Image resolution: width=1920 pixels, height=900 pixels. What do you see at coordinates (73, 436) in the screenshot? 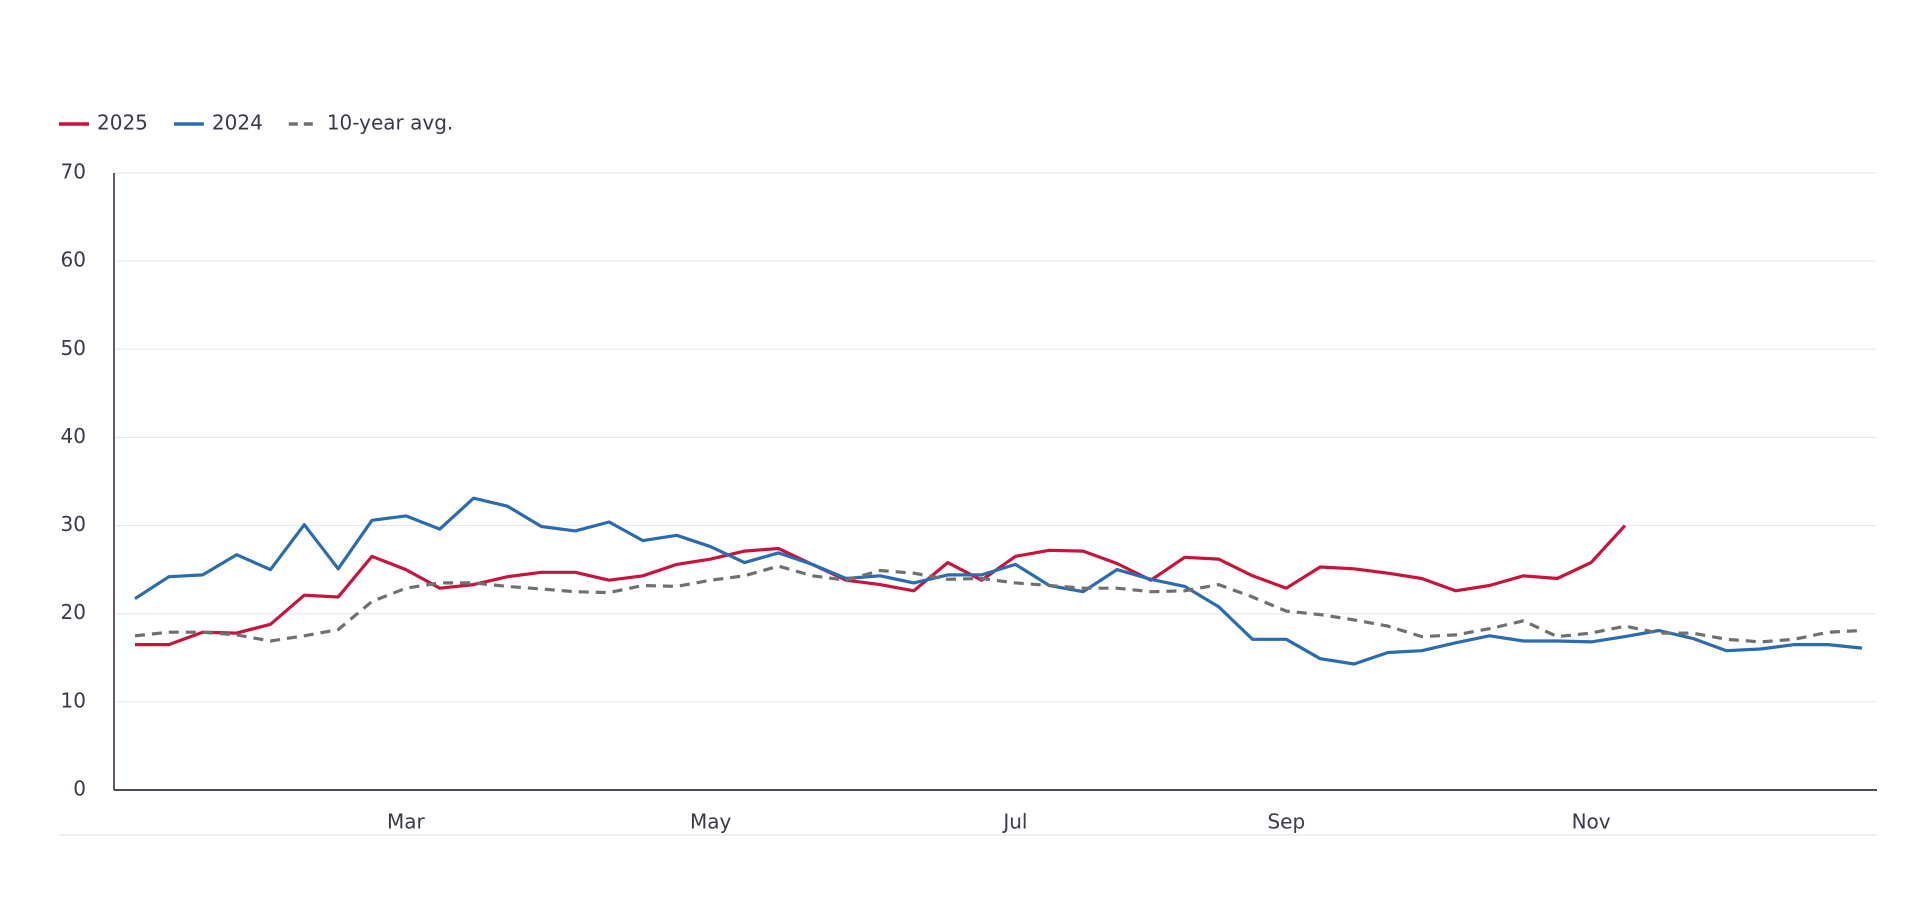
I see `y-tick-label: 40` at bounding box center [73, 436].